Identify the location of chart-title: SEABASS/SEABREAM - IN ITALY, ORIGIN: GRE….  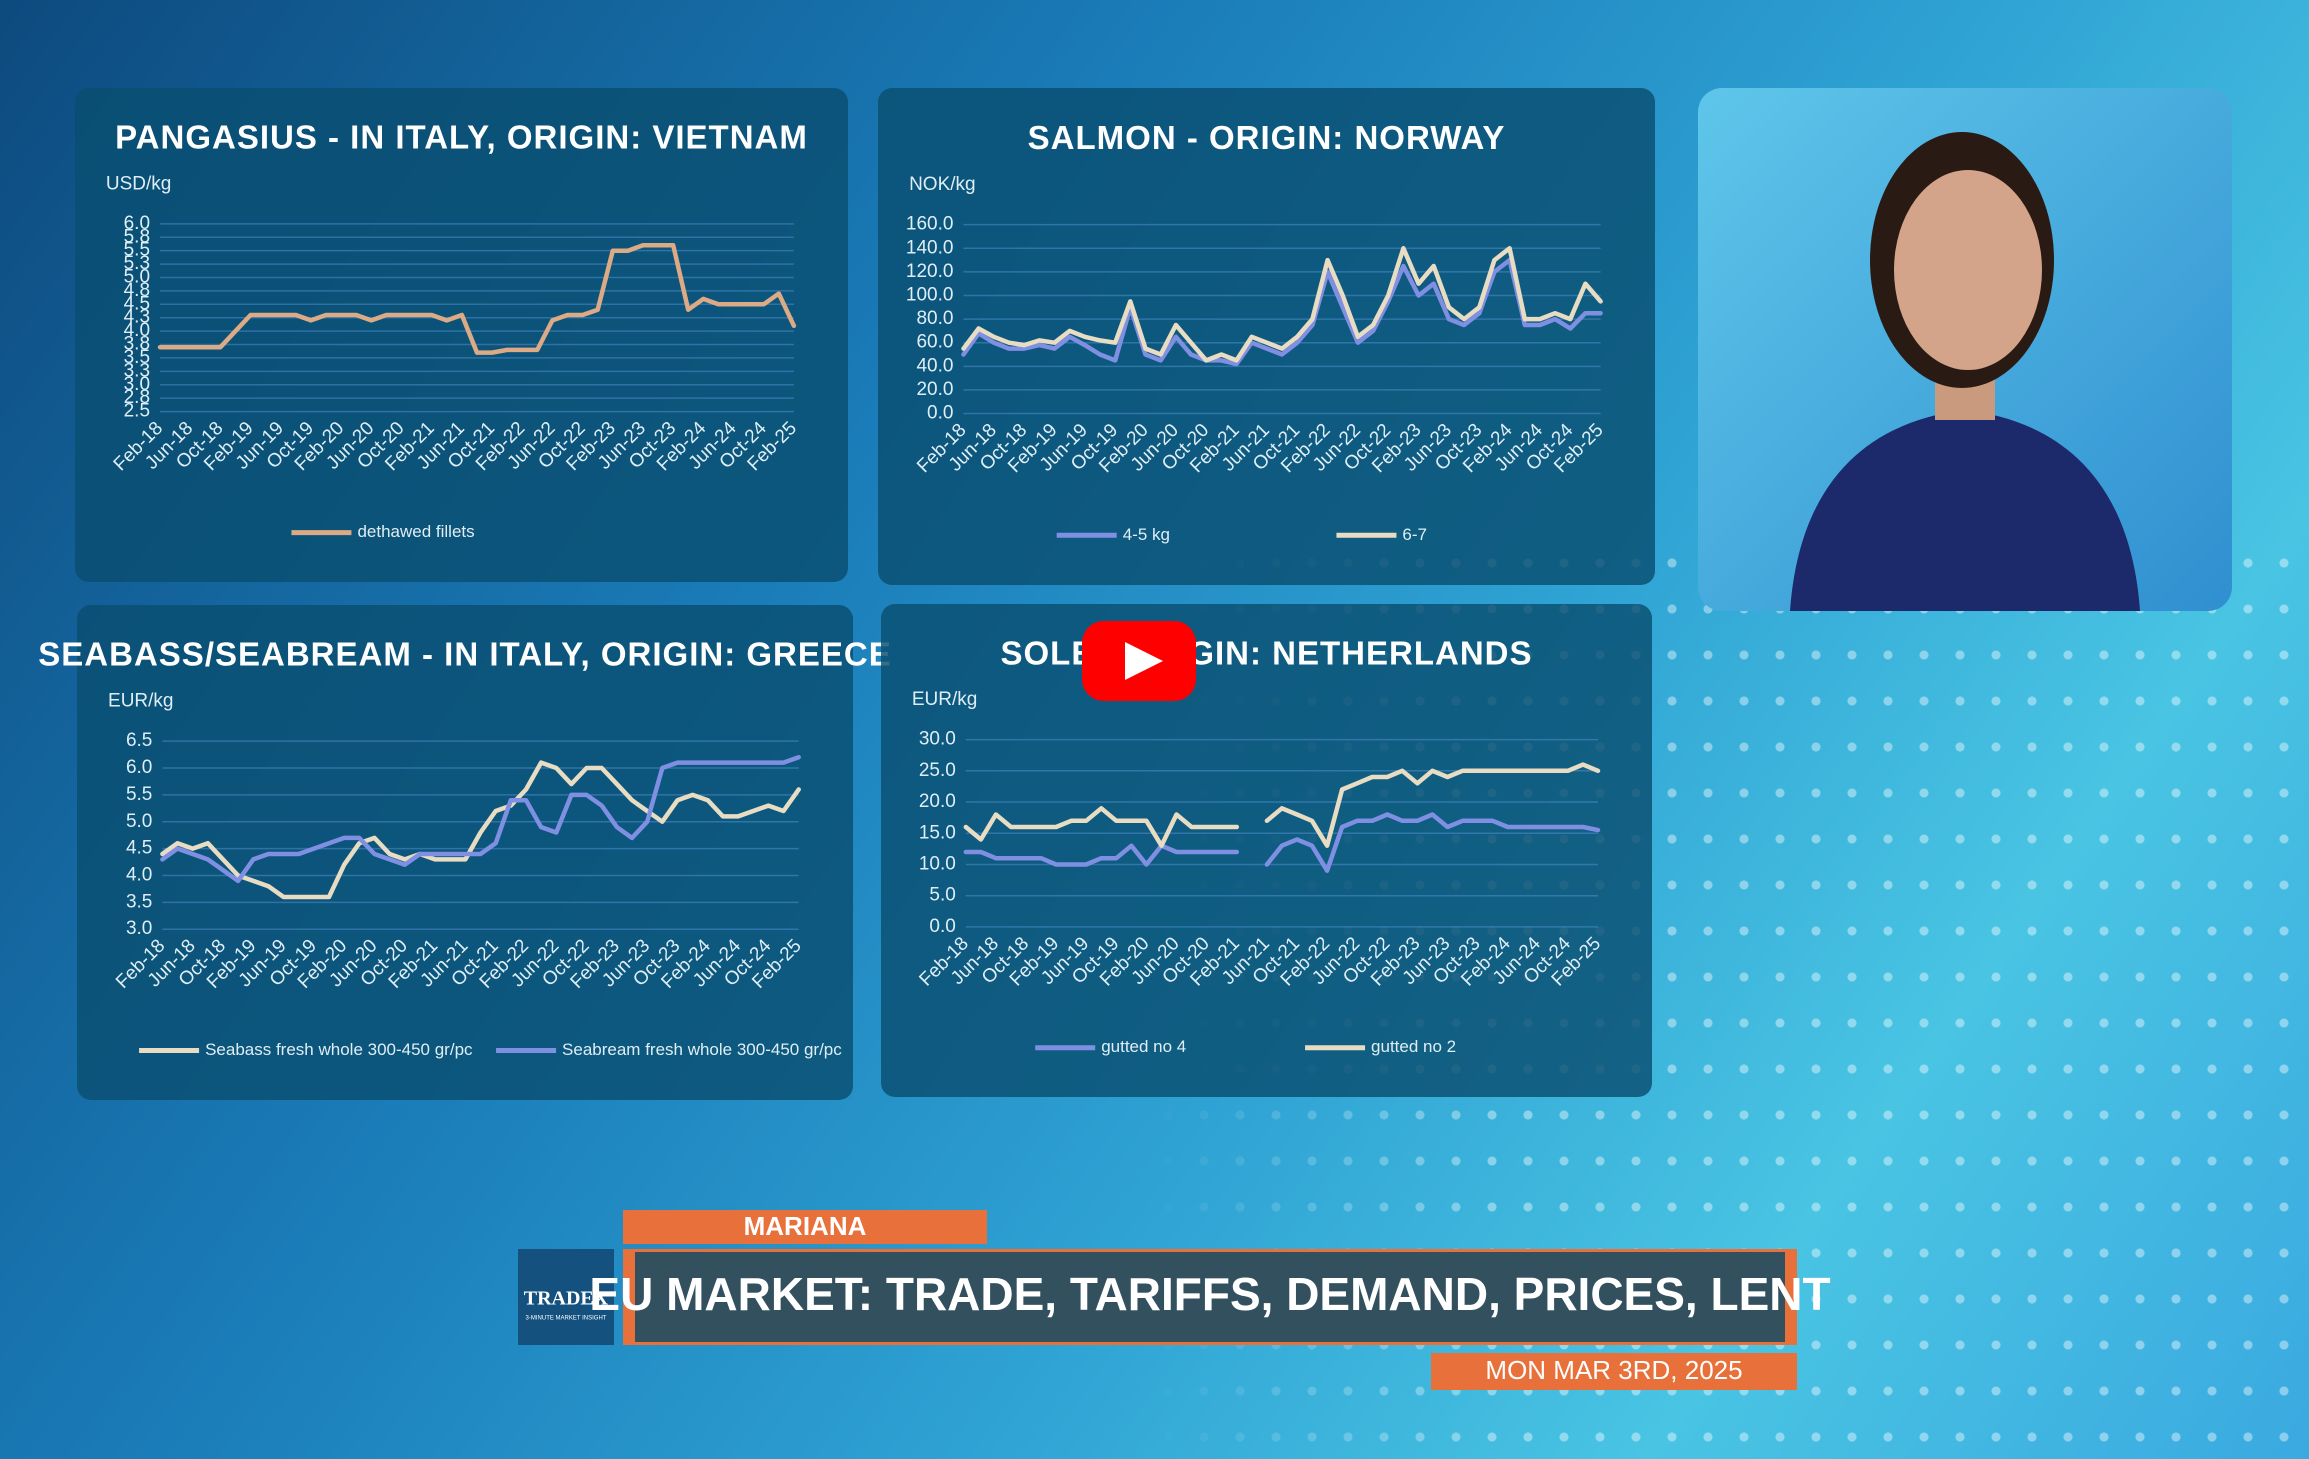
(464, 654).